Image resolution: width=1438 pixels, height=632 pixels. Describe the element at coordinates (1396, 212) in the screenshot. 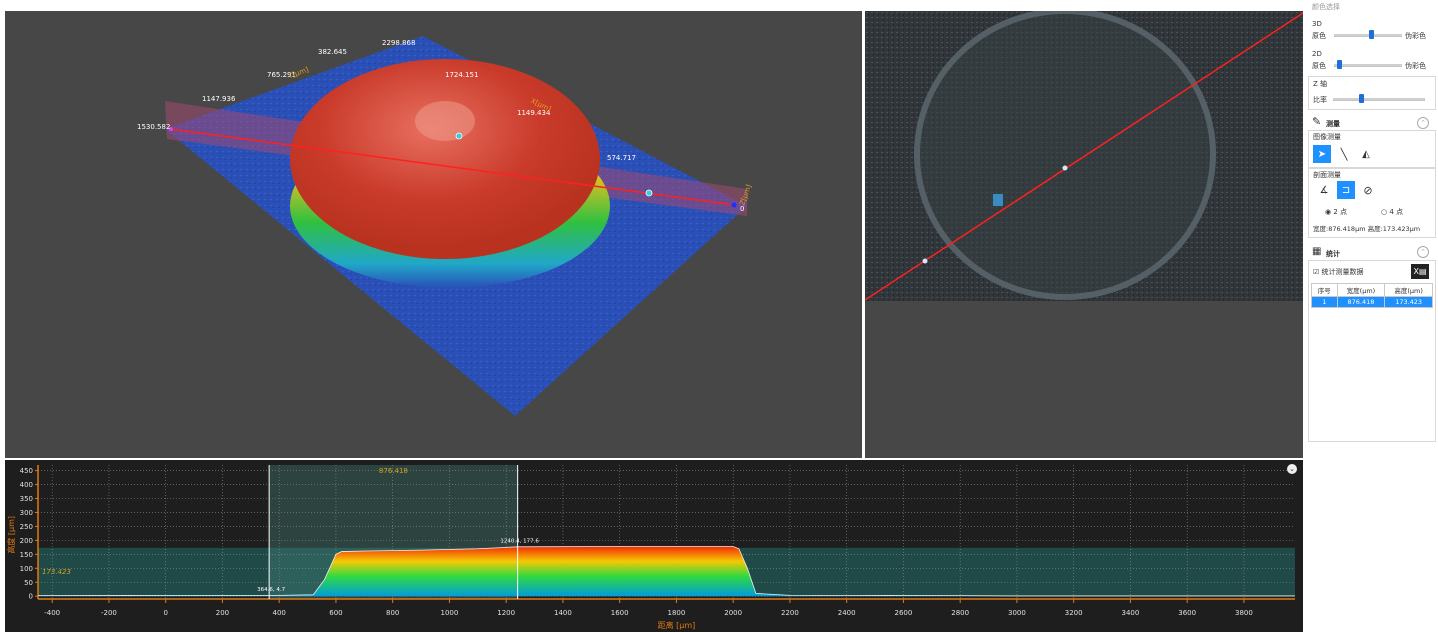

I see `radio-4pt-label: 4 点` at that location.